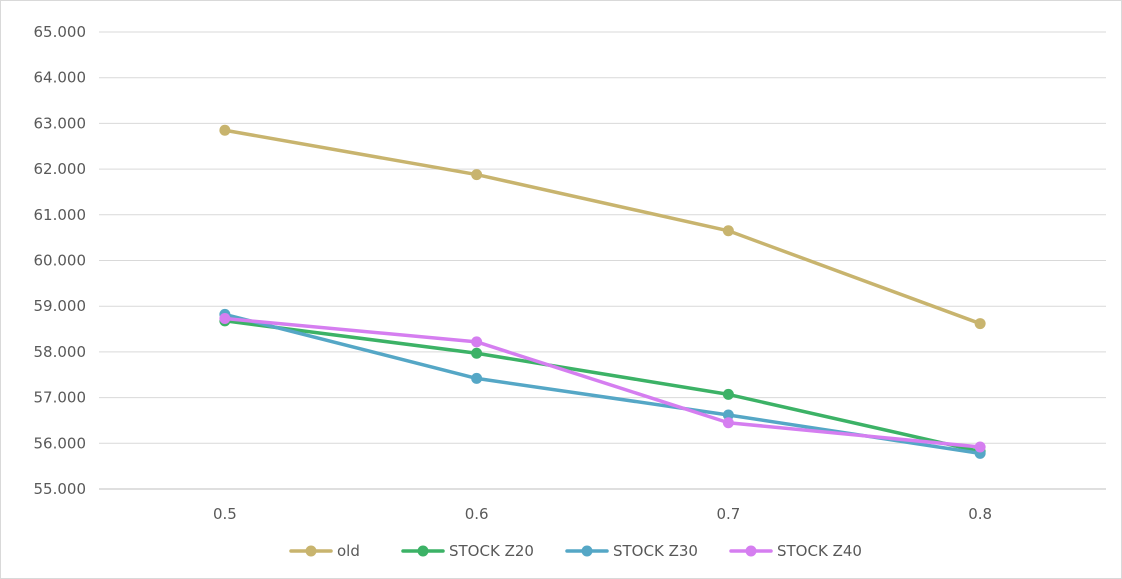 The image size is (1122, 579). I want to click on x-tick-label: 0.7, so click(728, 514).